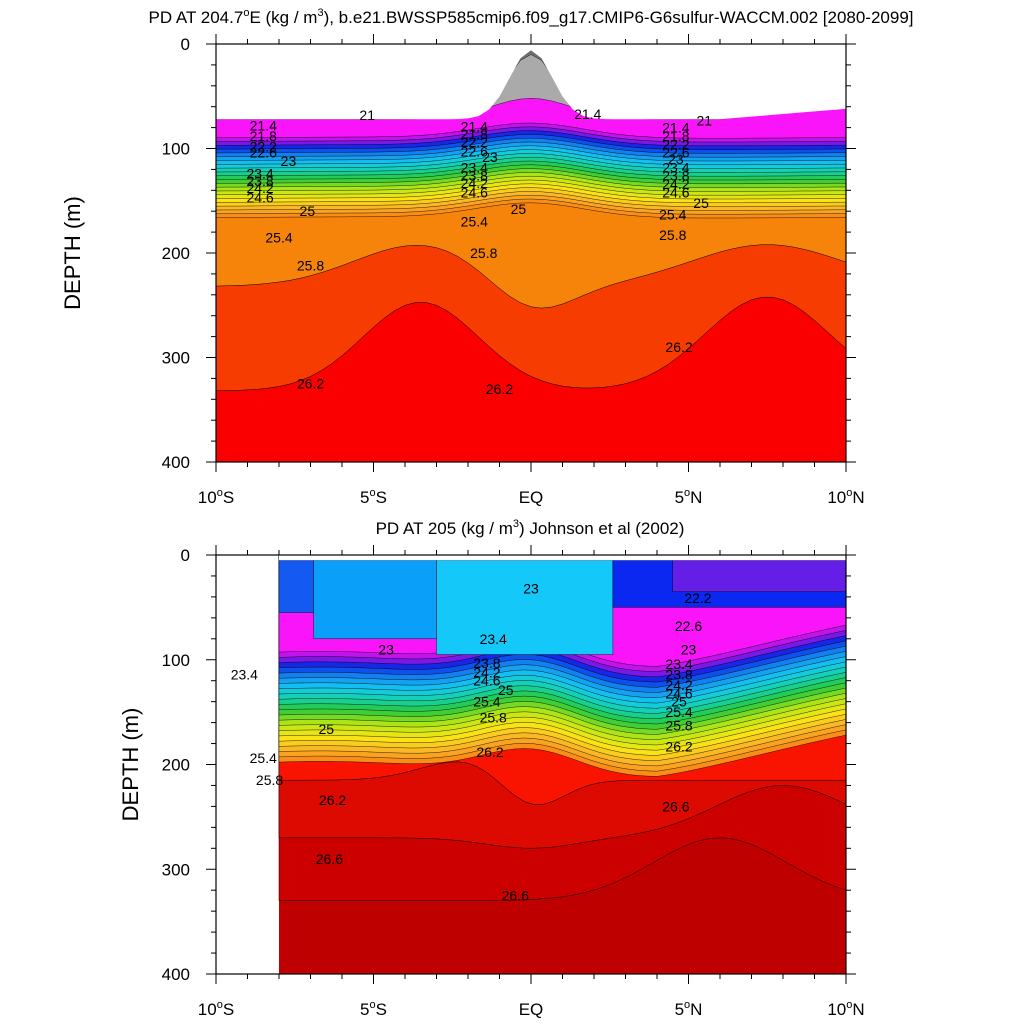 This screenshot has width=1024, height=1024. I want to click on chart-title: PD AT 205 (kg / m3) Johnson et al (2002), so click(530, 528).